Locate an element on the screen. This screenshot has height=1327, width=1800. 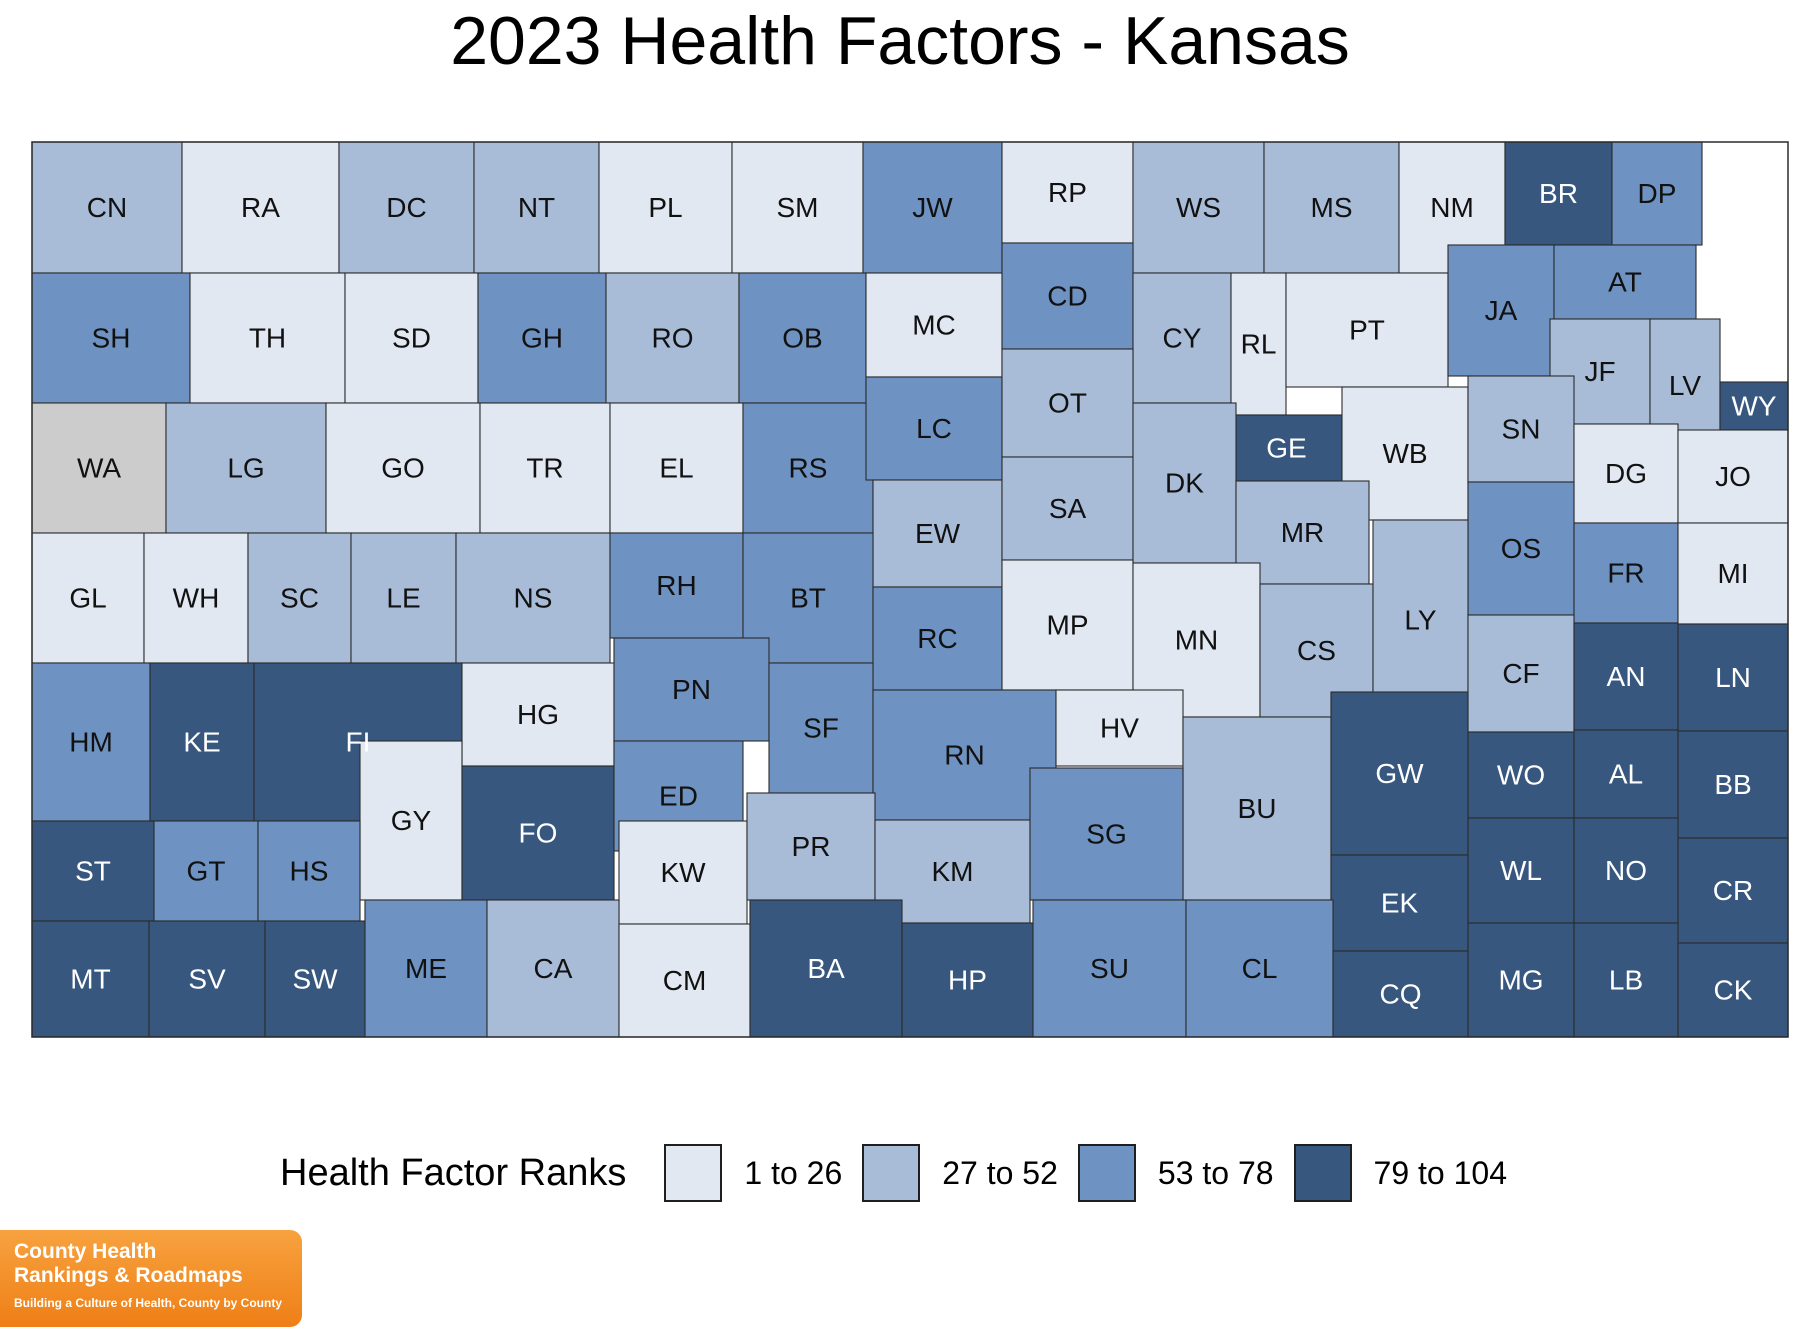
county-label-ly: LY is located at coordinates (1420, 620).